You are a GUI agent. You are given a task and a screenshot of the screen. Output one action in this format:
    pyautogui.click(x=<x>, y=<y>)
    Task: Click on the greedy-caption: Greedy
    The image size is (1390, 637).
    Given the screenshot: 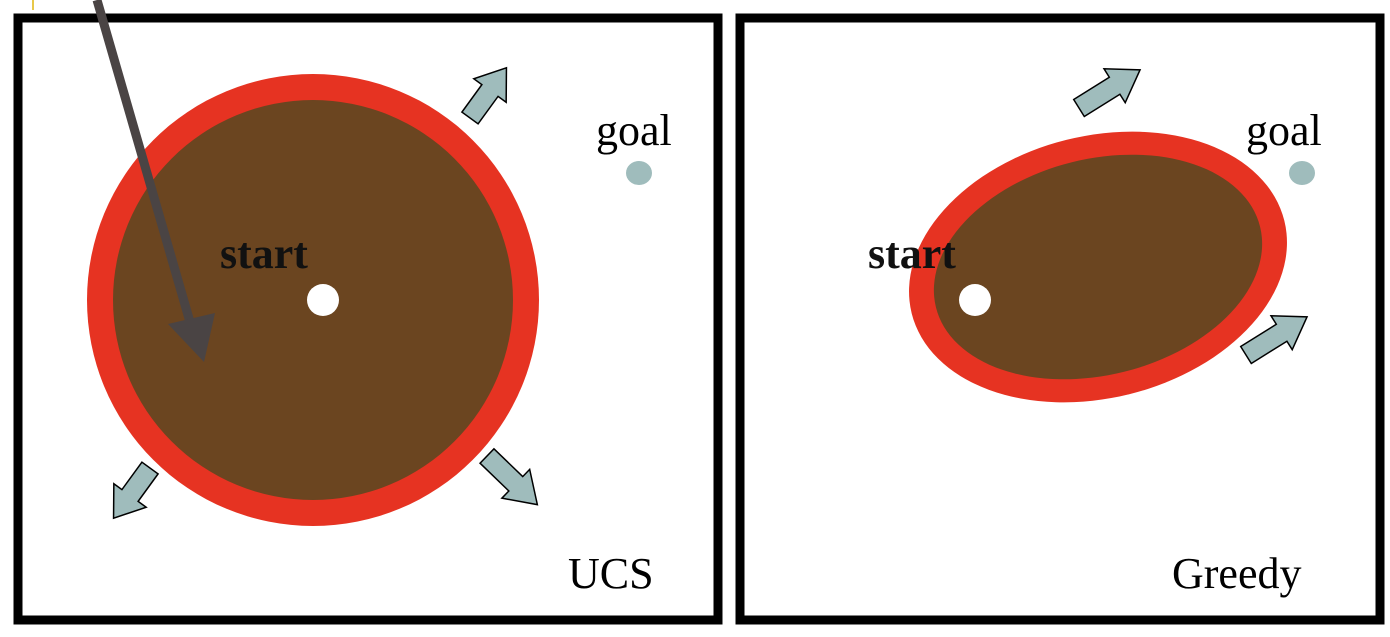 What is the action you would take?
    pyautogui.click(x=1237, y=573)
    